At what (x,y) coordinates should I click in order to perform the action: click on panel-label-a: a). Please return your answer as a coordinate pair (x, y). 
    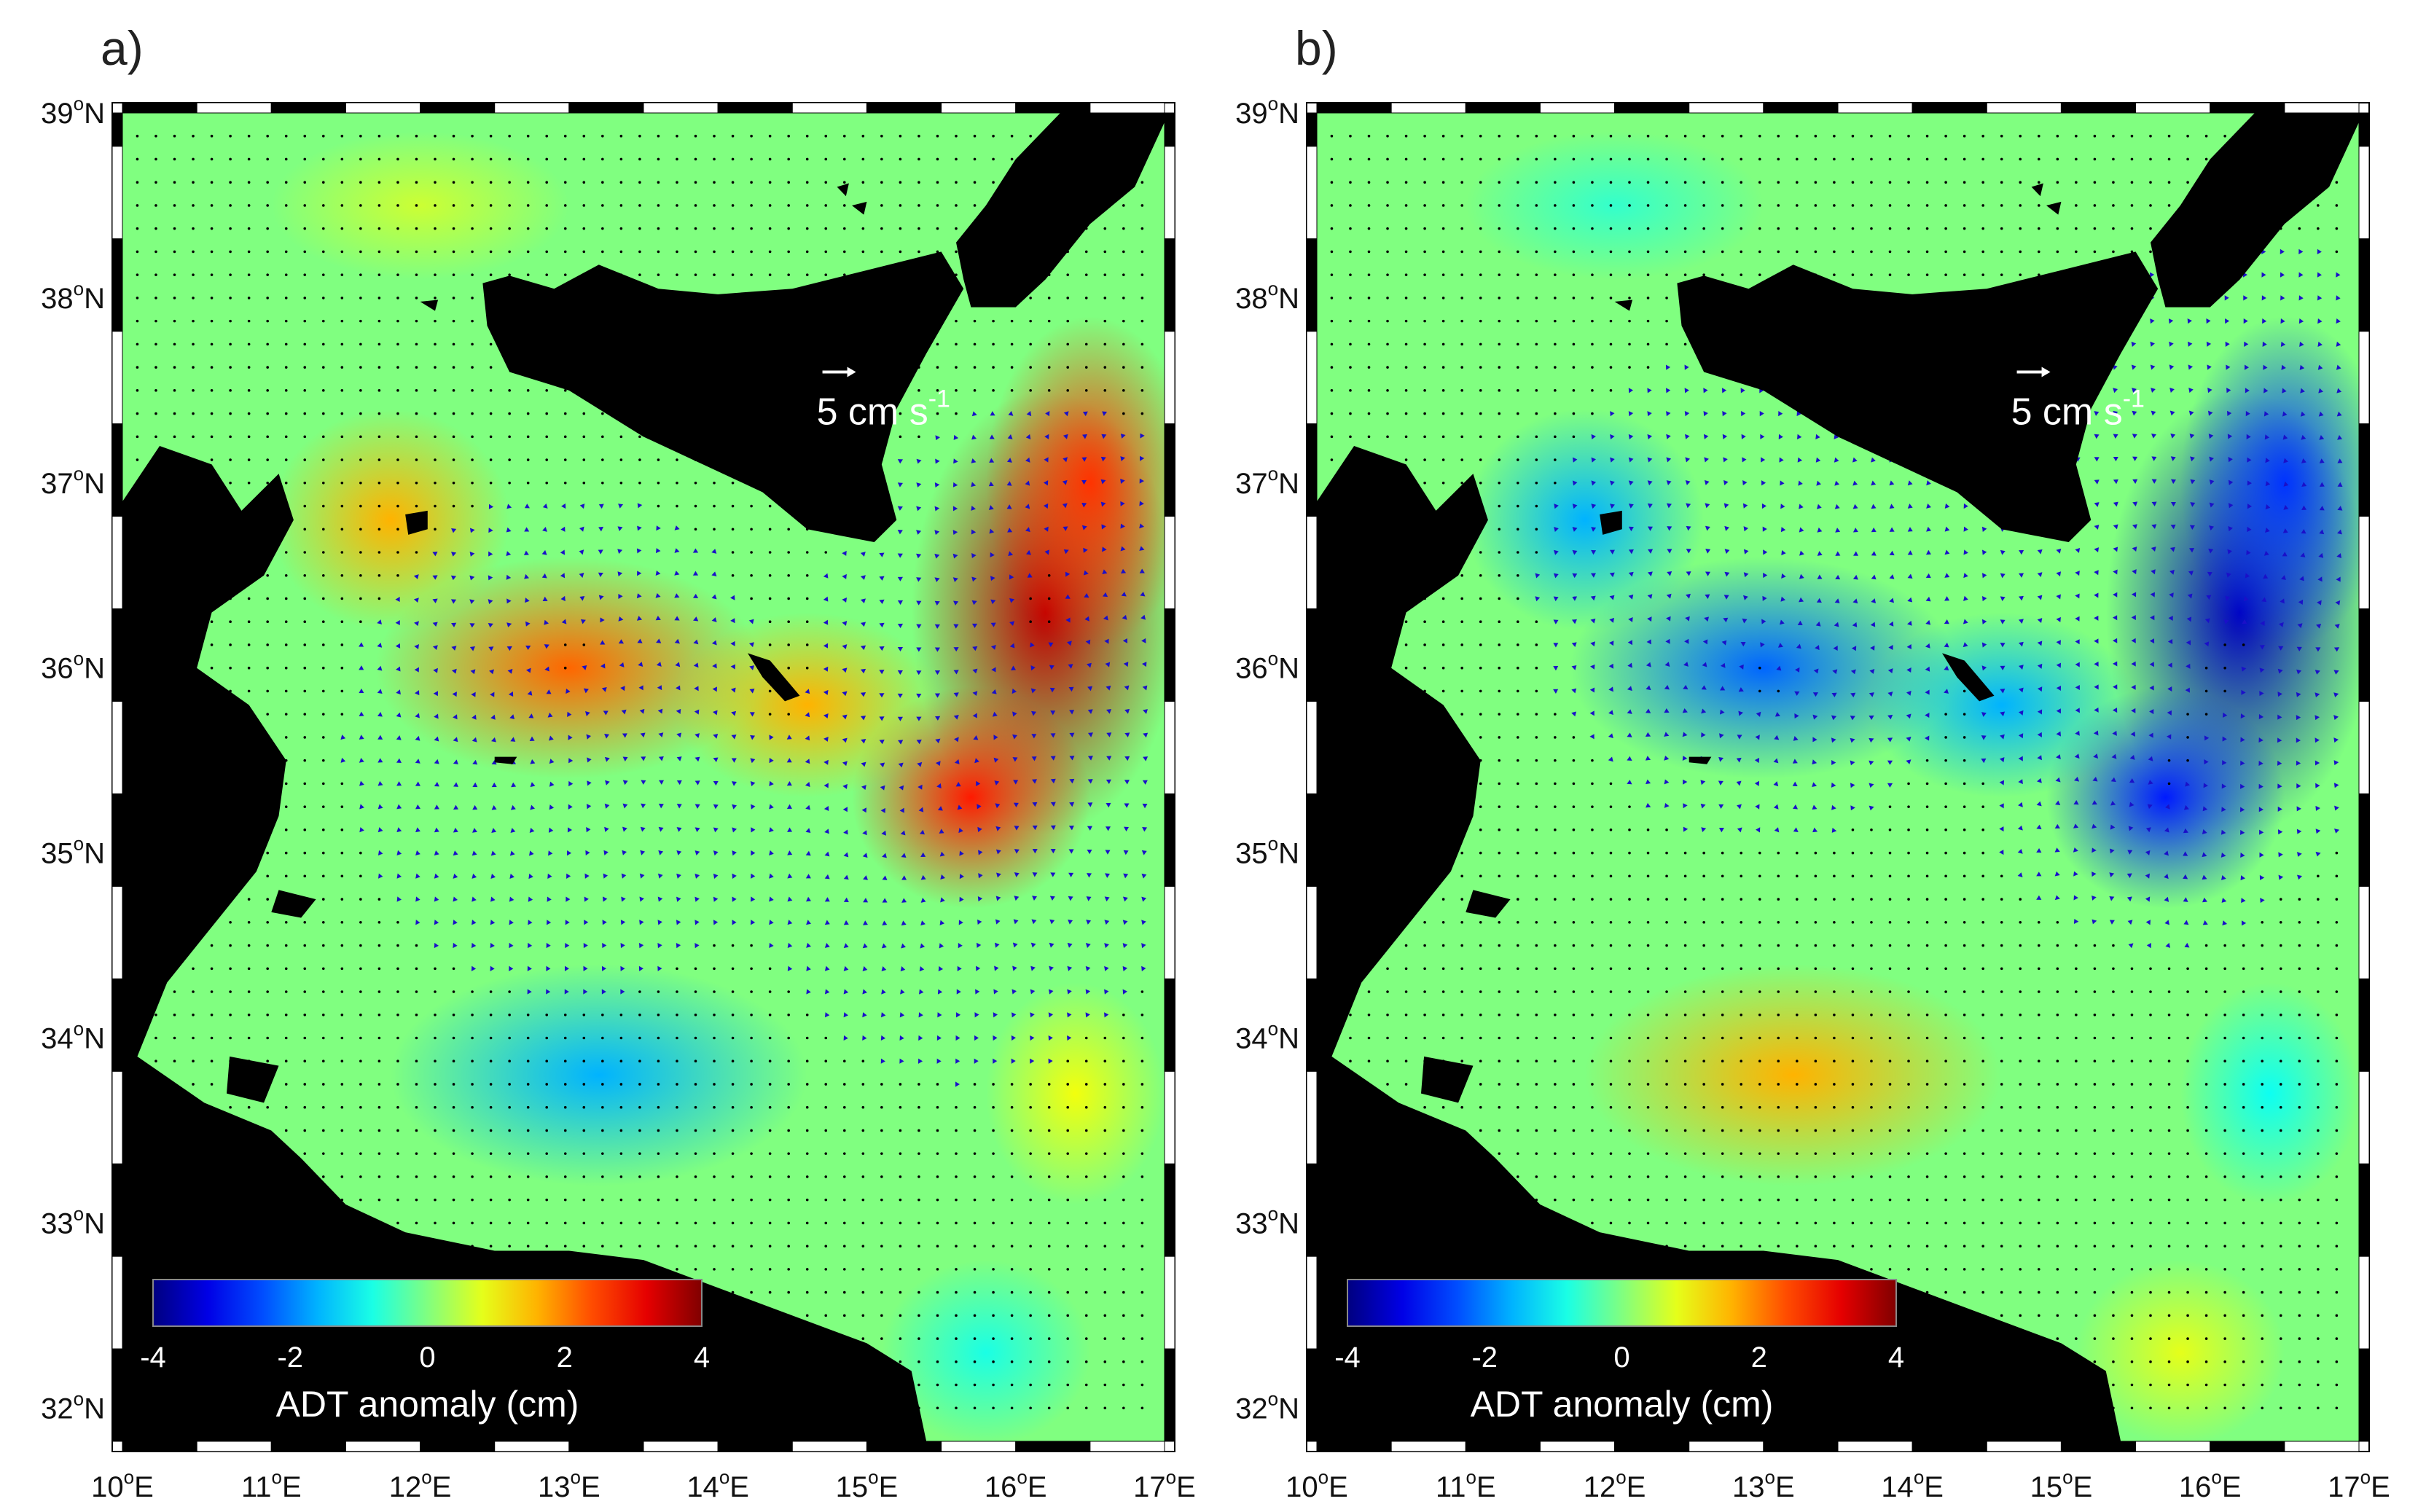
    Looking at the image, I should click on (122, 48).